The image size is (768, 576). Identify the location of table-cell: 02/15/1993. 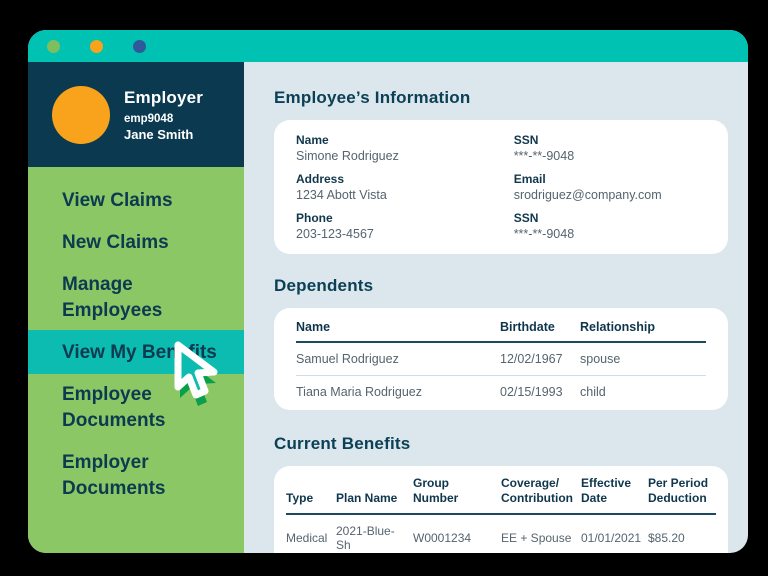
(540, 391).